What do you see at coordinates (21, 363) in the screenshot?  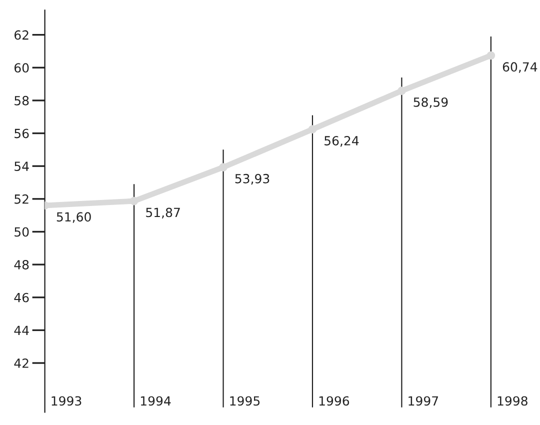 I see `y-tick-label: 42` at bounding box center [21, 363].